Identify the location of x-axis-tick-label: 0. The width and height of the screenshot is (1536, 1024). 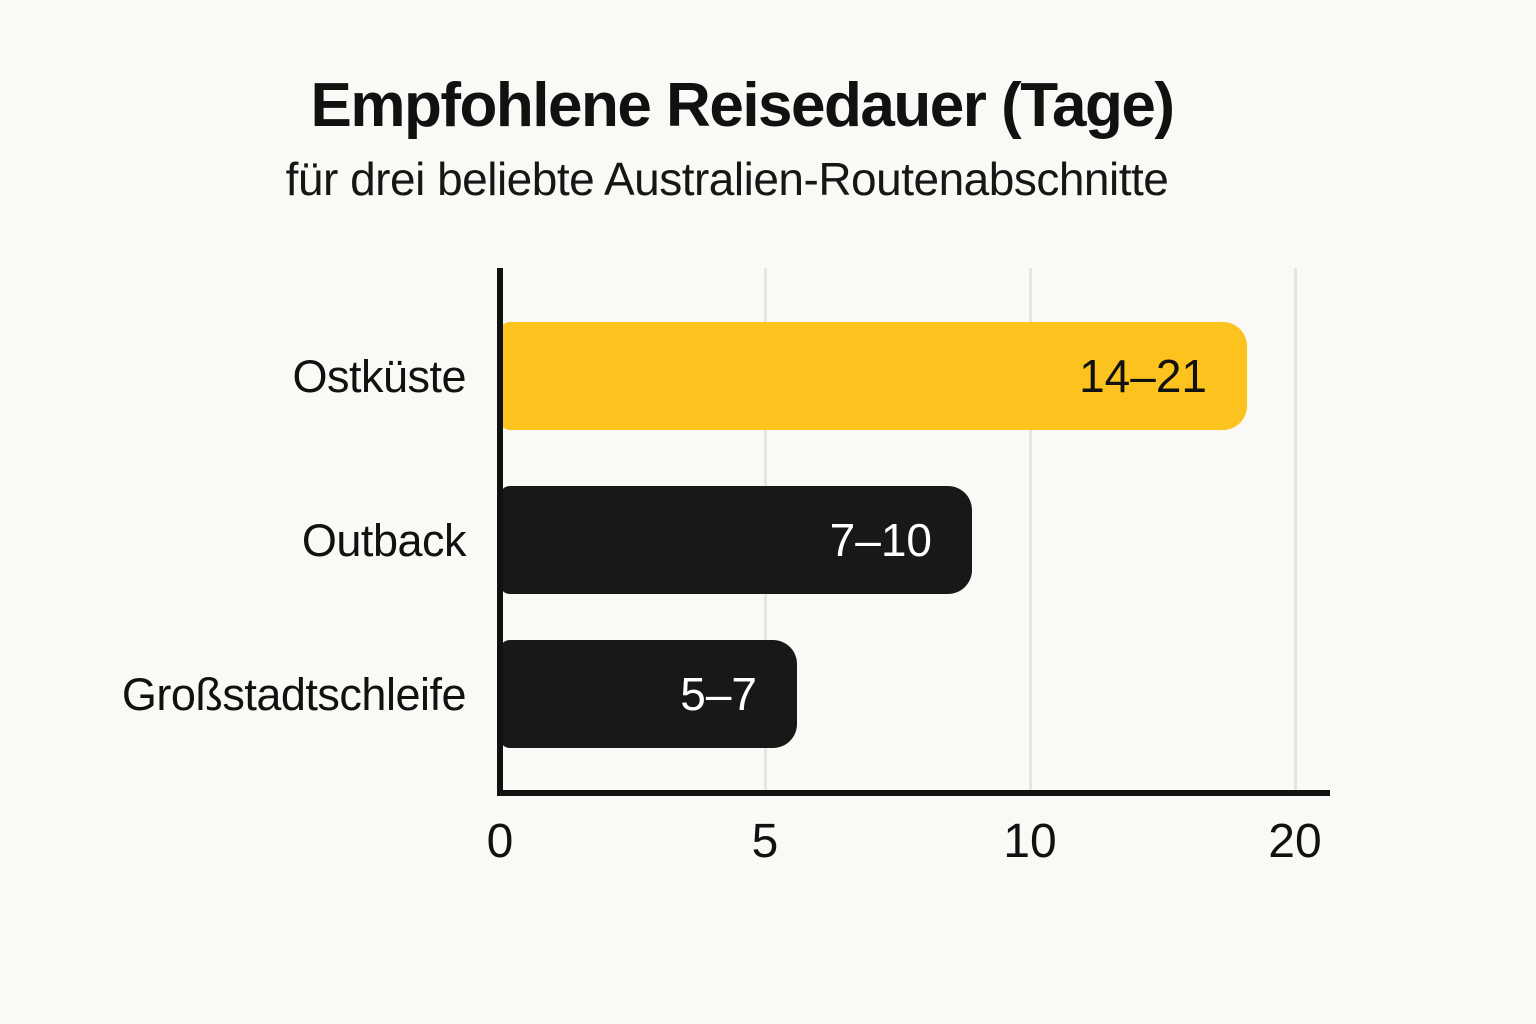
(500, 841).